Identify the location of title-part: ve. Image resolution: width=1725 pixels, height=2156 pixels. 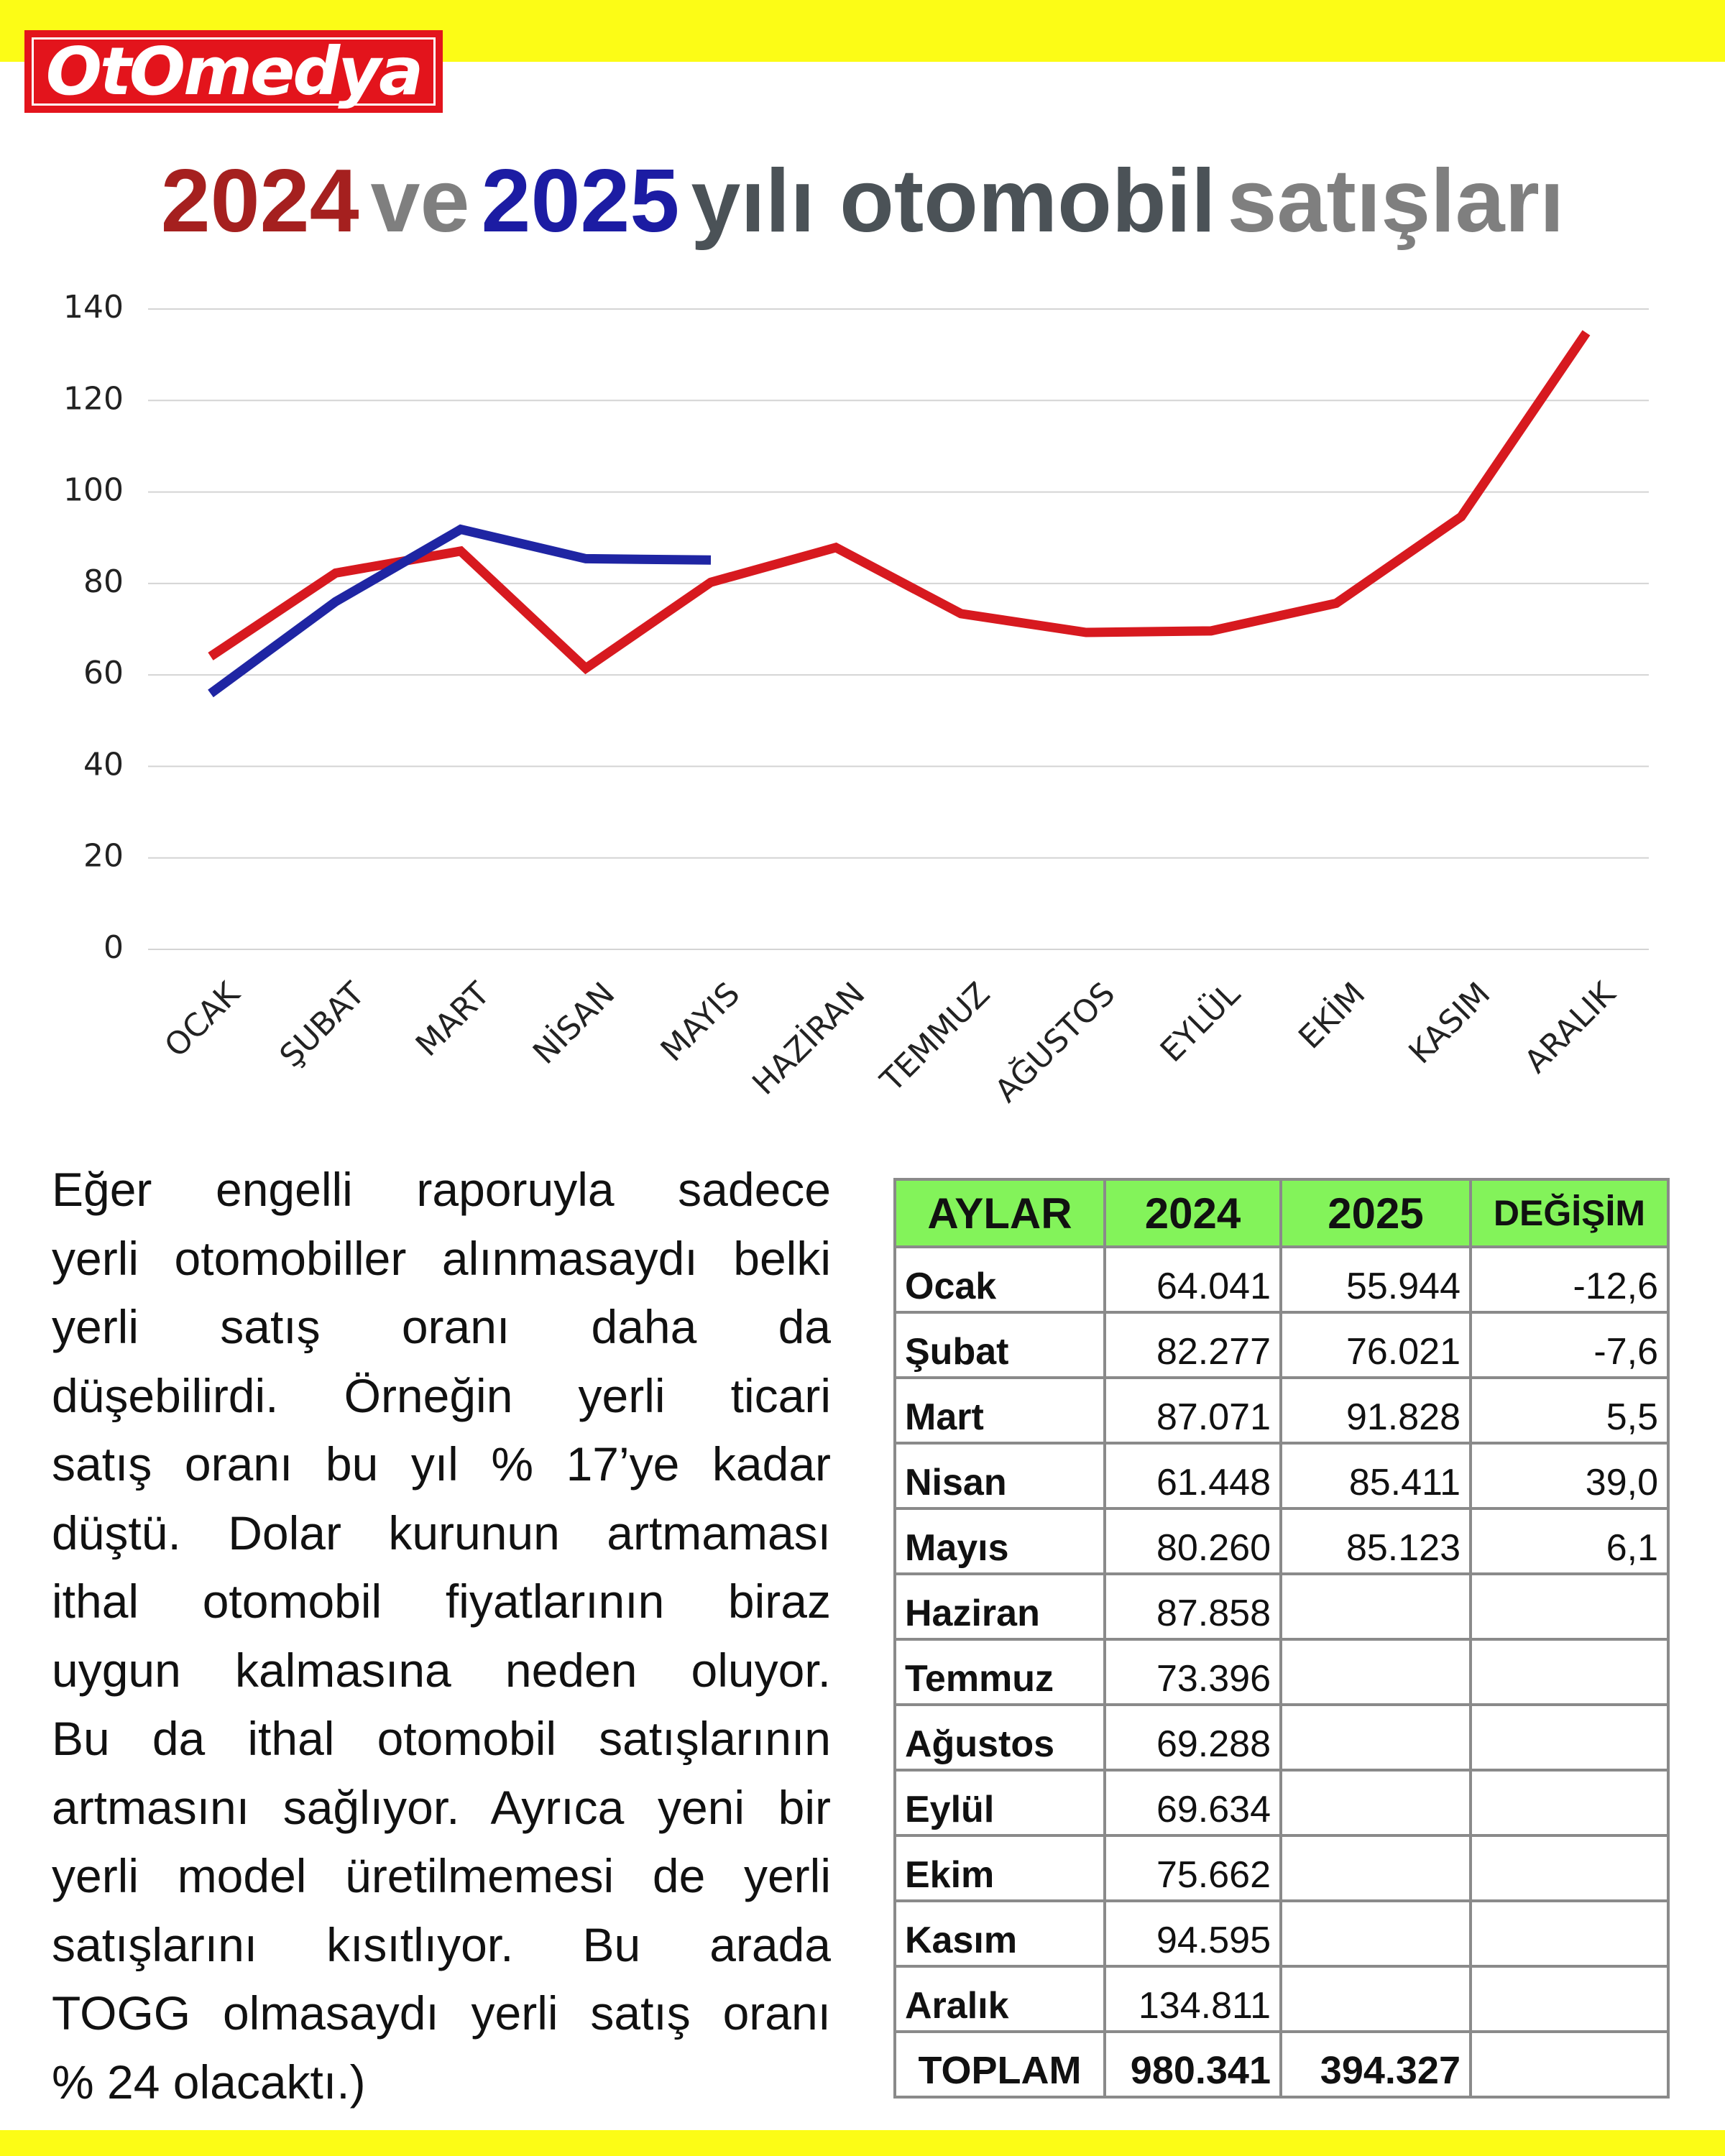
(420, 201).